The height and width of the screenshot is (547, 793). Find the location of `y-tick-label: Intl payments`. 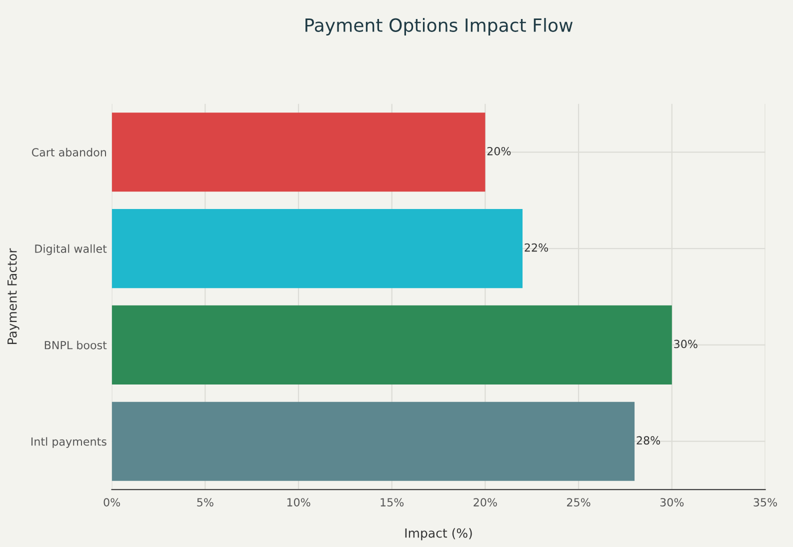

y-tick-label: Intl payments is located at coordinates (68, 442).